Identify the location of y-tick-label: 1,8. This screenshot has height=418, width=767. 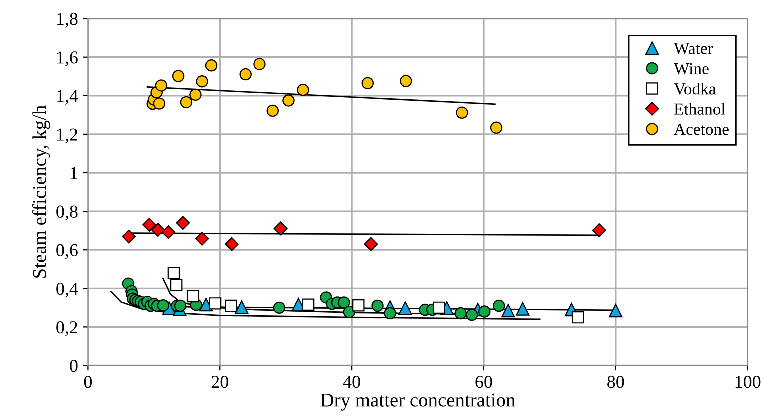
(68, 20).